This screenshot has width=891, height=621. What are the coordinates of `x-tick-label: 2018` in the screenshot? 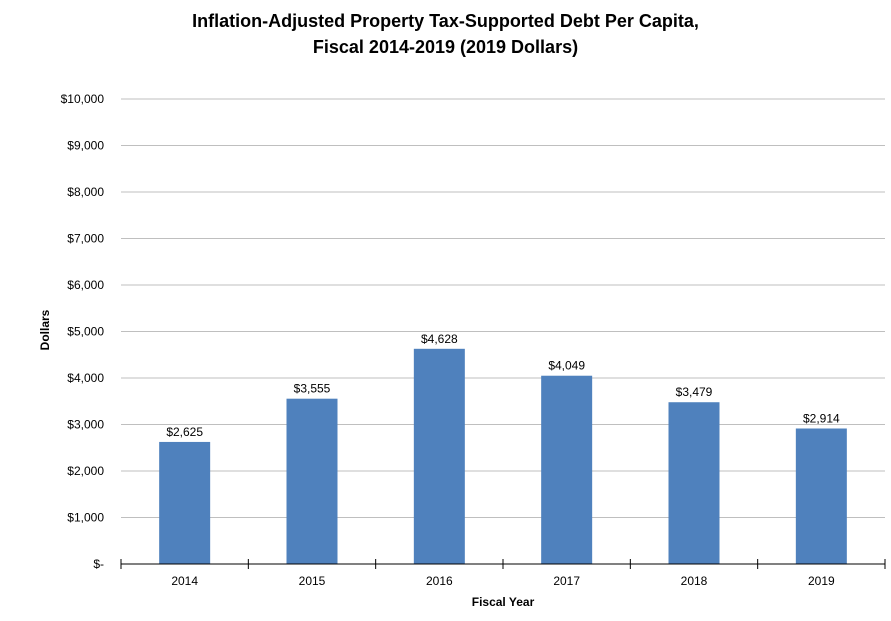 It's located at (694, 581).